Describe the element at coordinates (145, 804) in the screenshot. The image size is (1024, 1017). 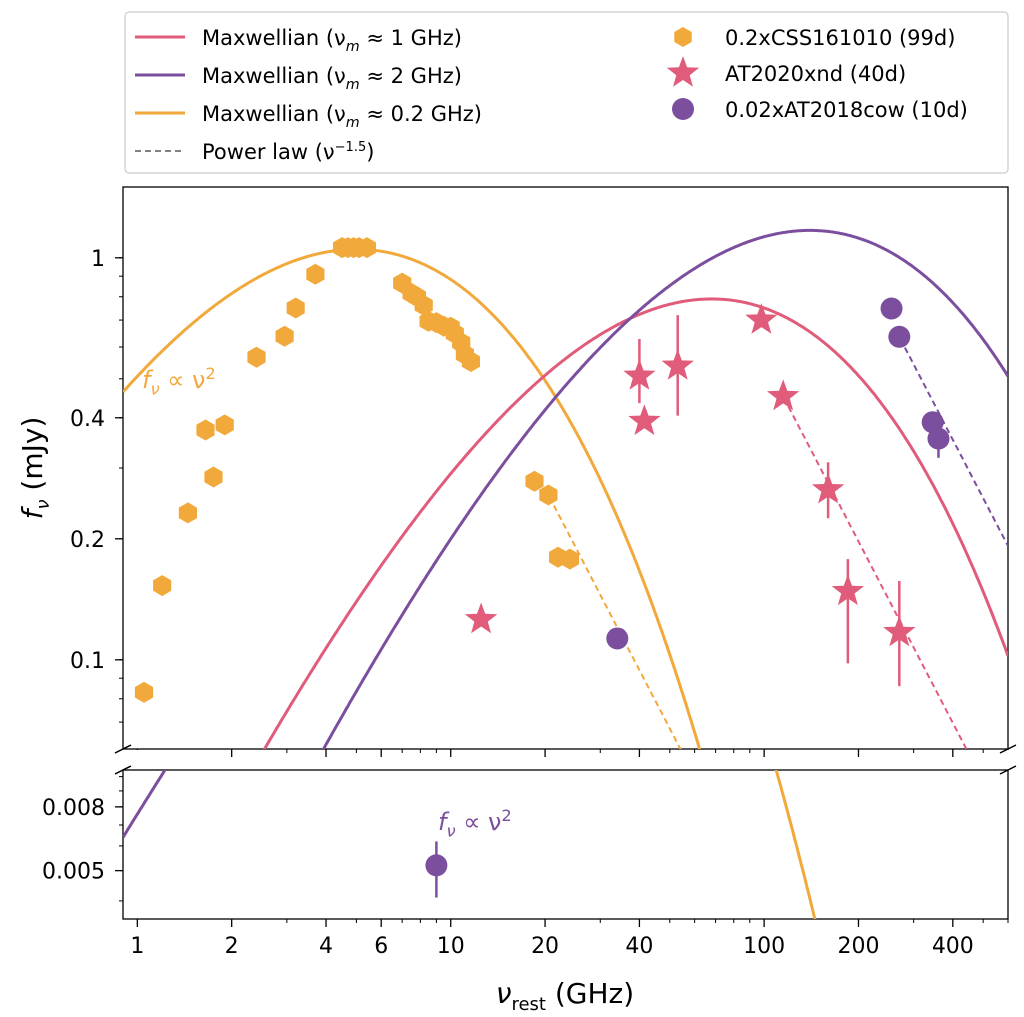
I see `curve-maxwell_2-lower` at that location.